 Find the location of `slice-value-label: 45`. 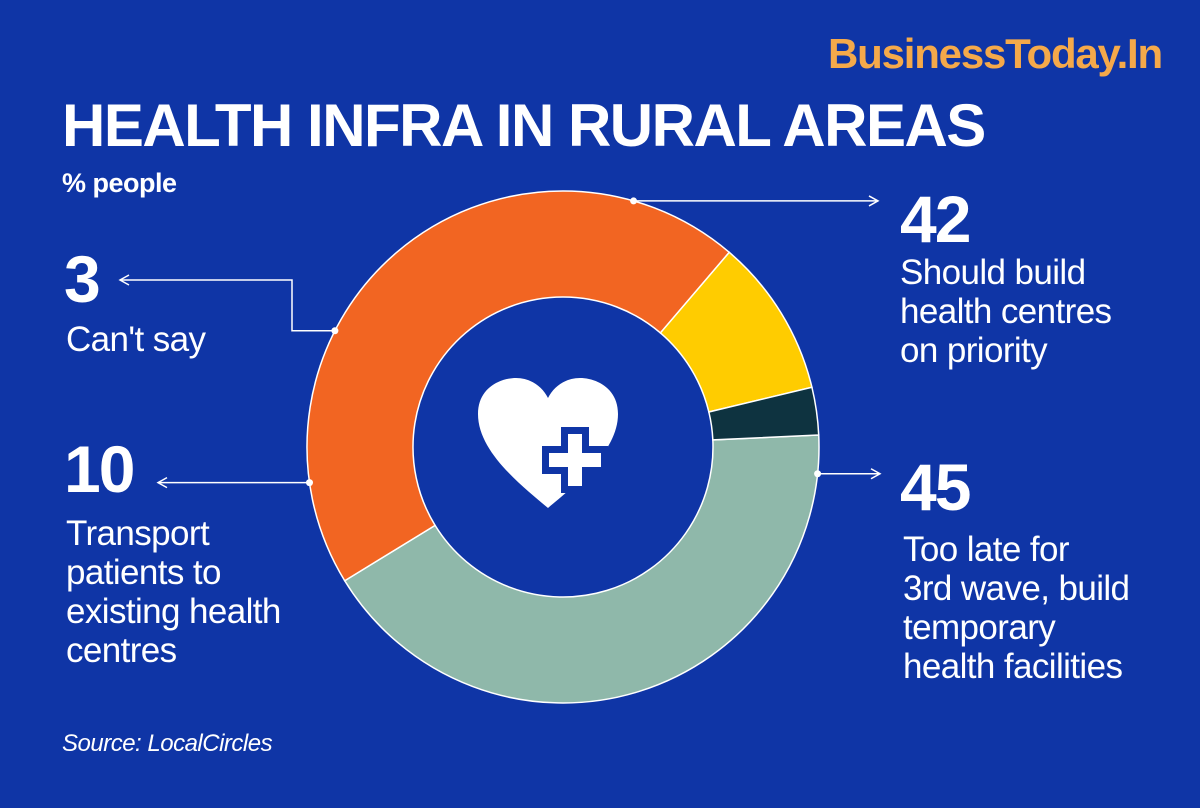

slice-value-label: 45 is located at coordinates (935, 487).